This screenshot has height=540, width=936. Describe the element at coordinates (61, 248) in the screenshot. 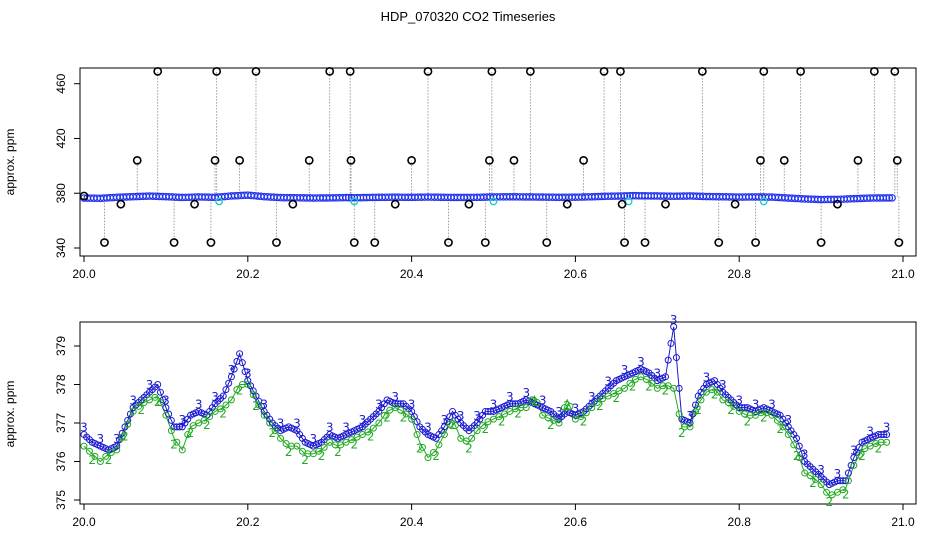

I see `y-tick-label: 340` at that location.